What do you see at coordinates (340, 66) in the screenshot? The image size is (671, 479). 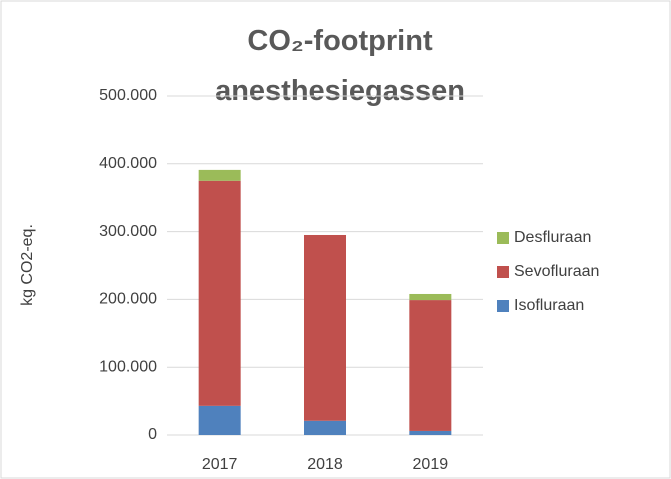 I see `chart-title: CO₂-footprint anesthesiegassen` at bounding box center [340, 66].